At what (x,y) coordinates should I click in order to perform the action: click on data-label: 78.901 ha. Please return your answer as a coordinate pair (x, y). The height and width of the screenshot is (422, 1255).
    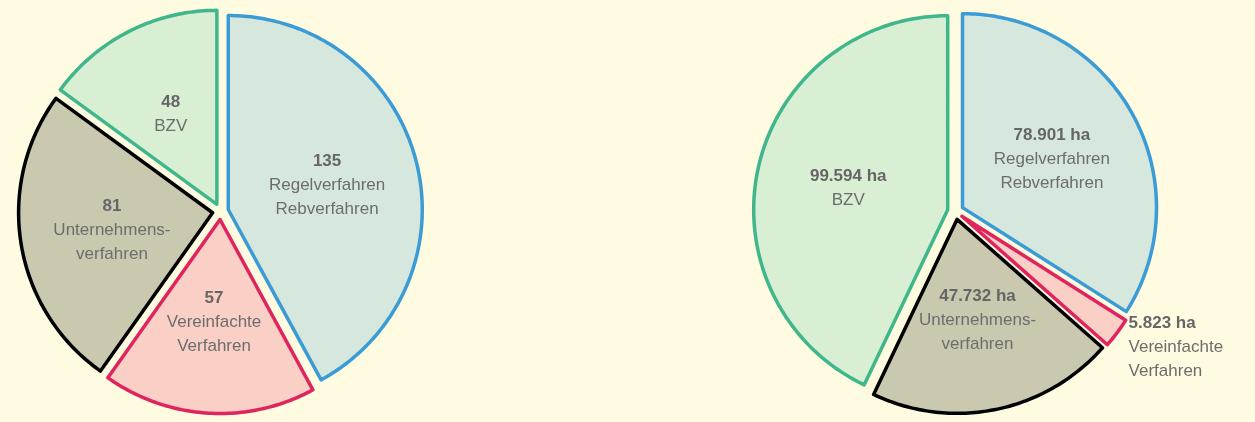
    Looking at the image, I should click on (1052, 135).